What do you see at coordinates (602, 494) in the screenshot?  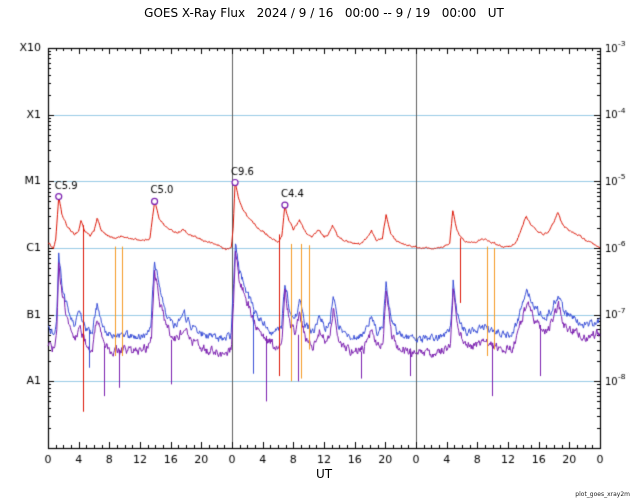 I see `plot-credit-text: plot_goes_xray2m` at bounding box center [602, 494].